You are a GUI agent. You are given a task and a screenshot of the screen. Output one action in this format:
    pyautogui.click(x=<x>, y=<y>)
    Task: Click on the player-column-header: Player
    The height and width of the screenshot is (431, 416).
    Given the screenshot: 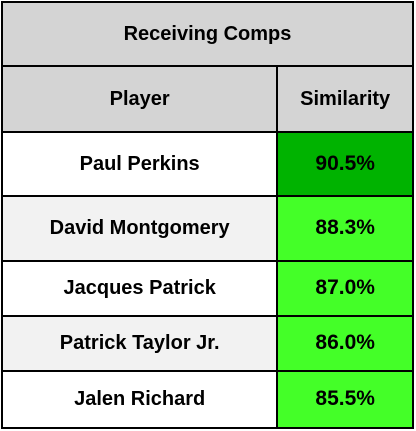 What is the action you would take?
    pyautogui.click(x=139, y=99)
    